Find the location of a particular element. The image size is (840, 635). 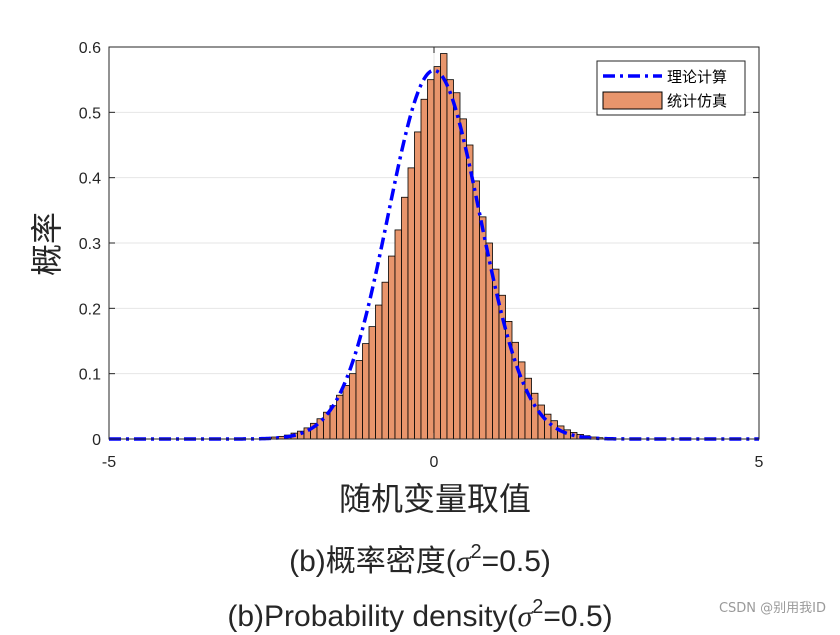

x-tick-label: -5 is located at coordinates (109, 462).